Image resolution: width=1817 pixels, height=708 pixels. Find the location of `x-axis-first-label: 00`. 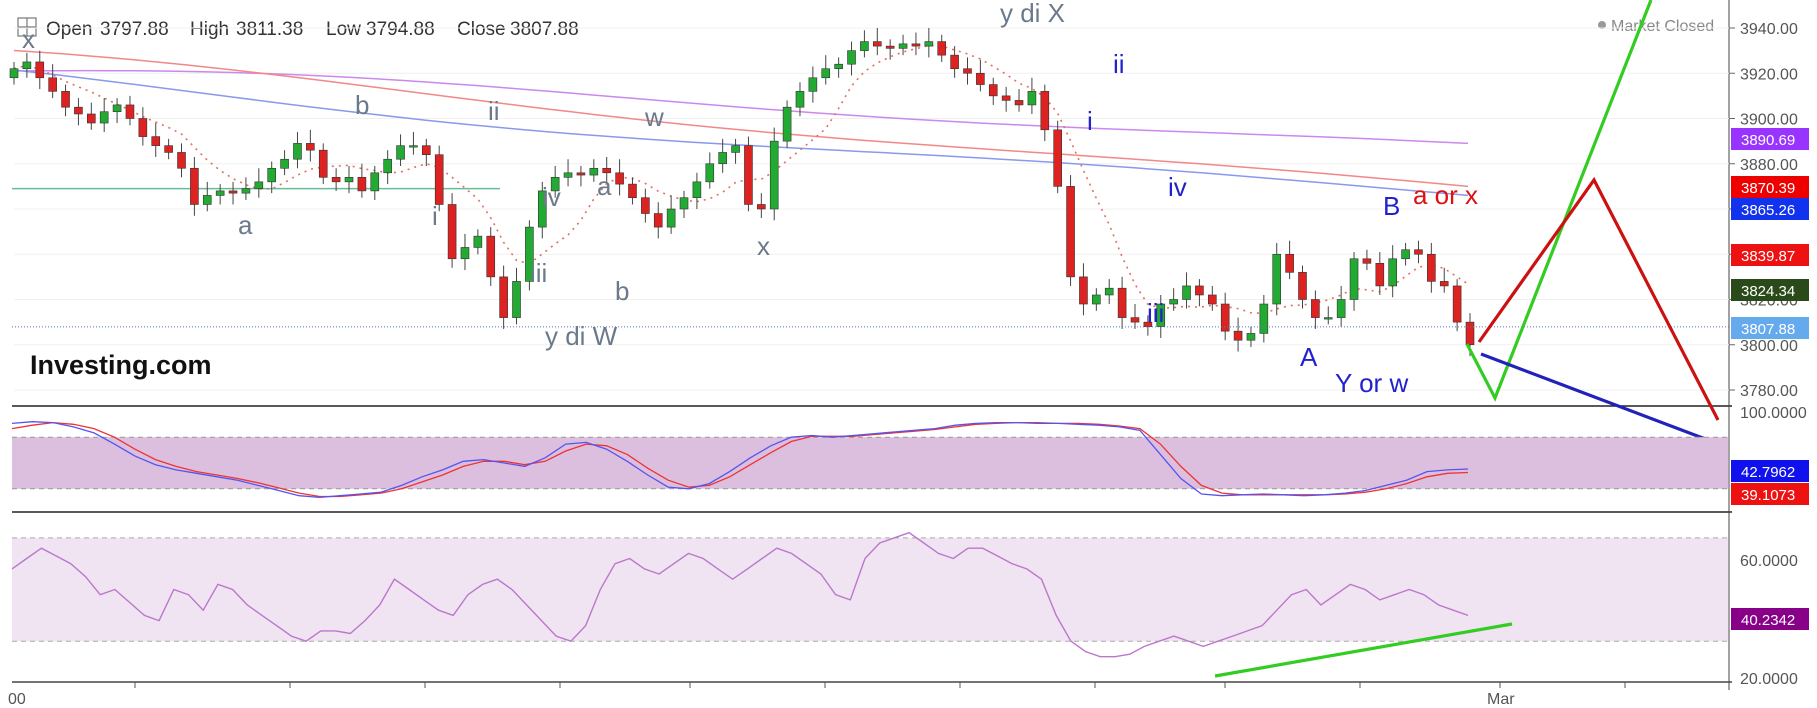

x-axis-first-label: 00 is located at coordinates (17, 699).